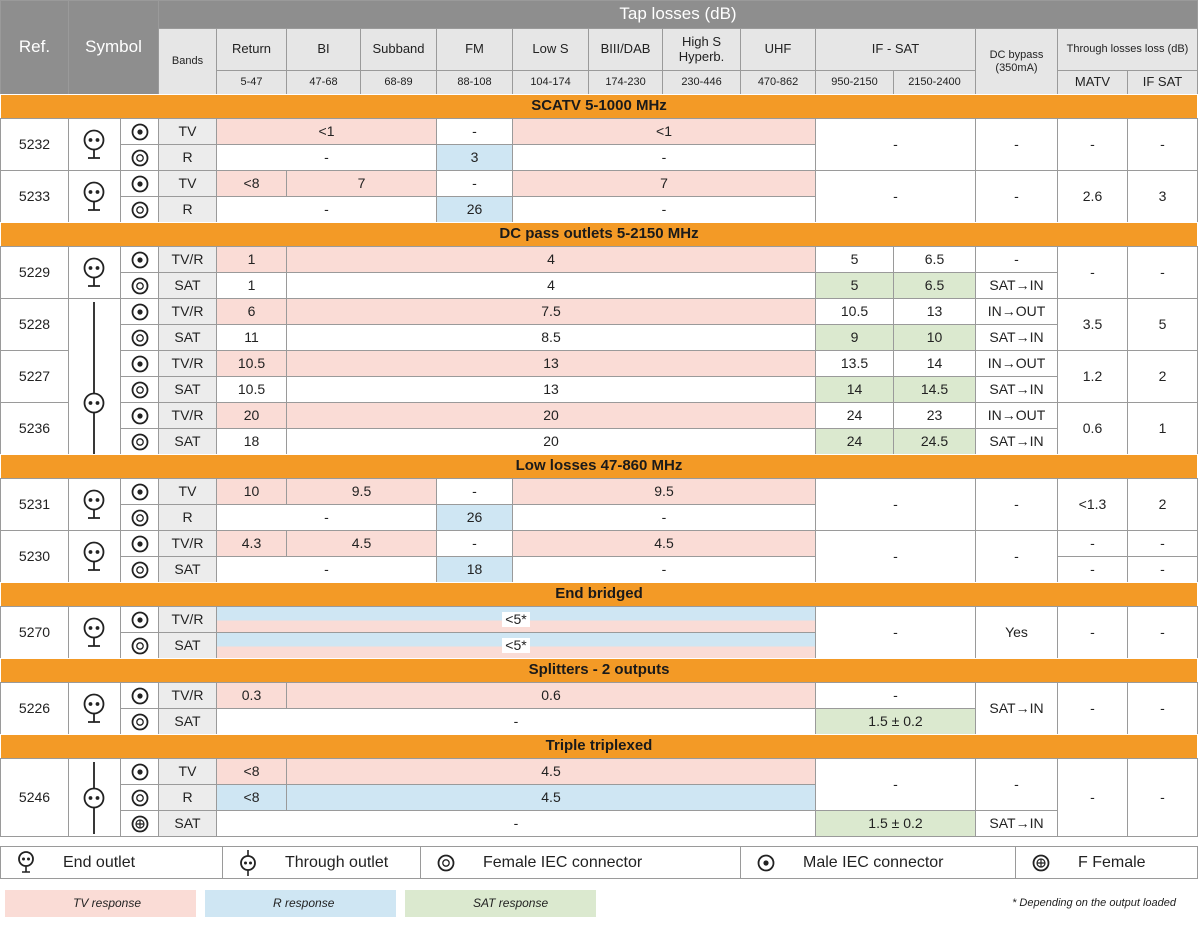  Describe the element at coordinates (251, 82) in the screenshot. I see `header-cell: 5-47` at that location.